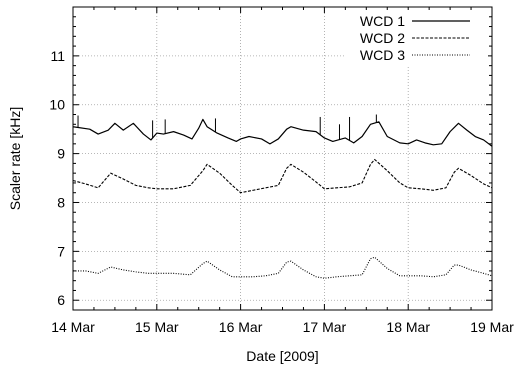  What do you see at coordinates (73, 327) in the screenshot?
I see `x-tick-label: 14 Mar` at bounding box center [73, 327].